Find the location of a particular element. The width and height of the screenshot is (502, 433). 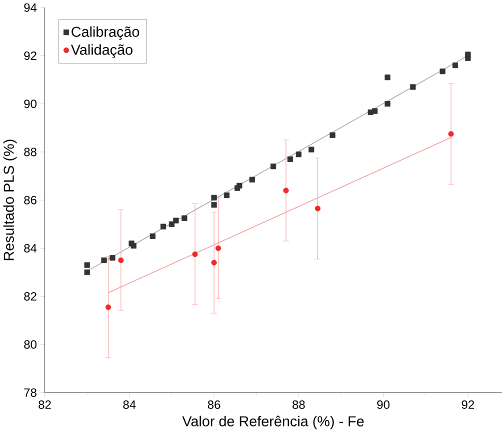

y-tick-label: 90 is located at coordinates (30, 104).